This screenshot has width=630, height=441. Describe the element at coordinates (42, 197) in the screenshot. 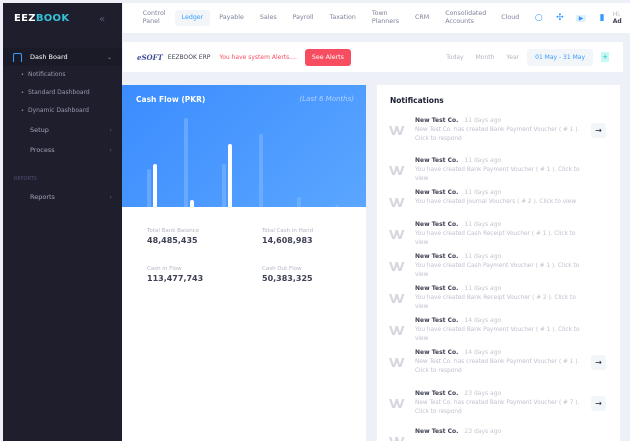

I see `sidebar-item-label: Reports` at that location.